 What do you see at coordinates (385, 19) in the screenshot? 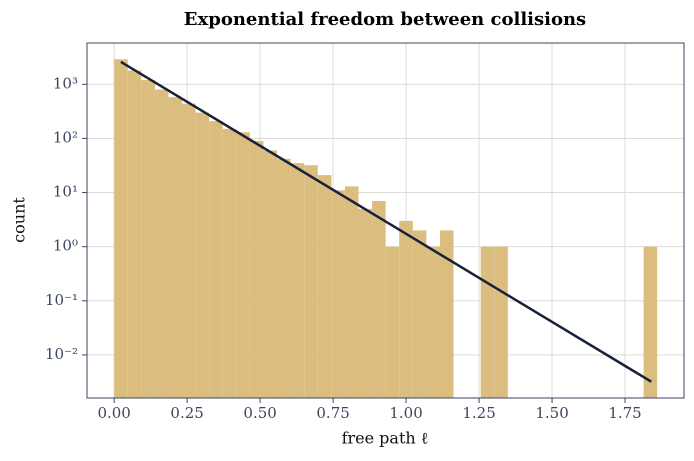
I see `chart-title: Exponential freedom between collisions` at bounding box center [385, 19].